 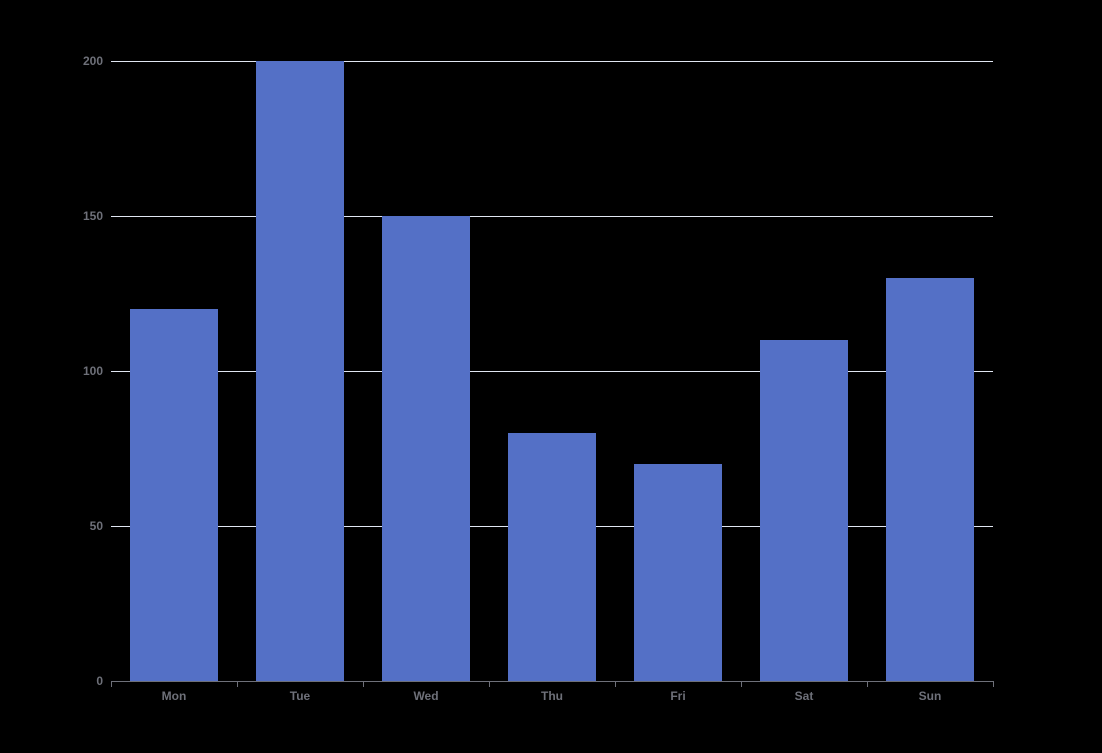 I want to click on bar-tue, so click(x=300, y=371).